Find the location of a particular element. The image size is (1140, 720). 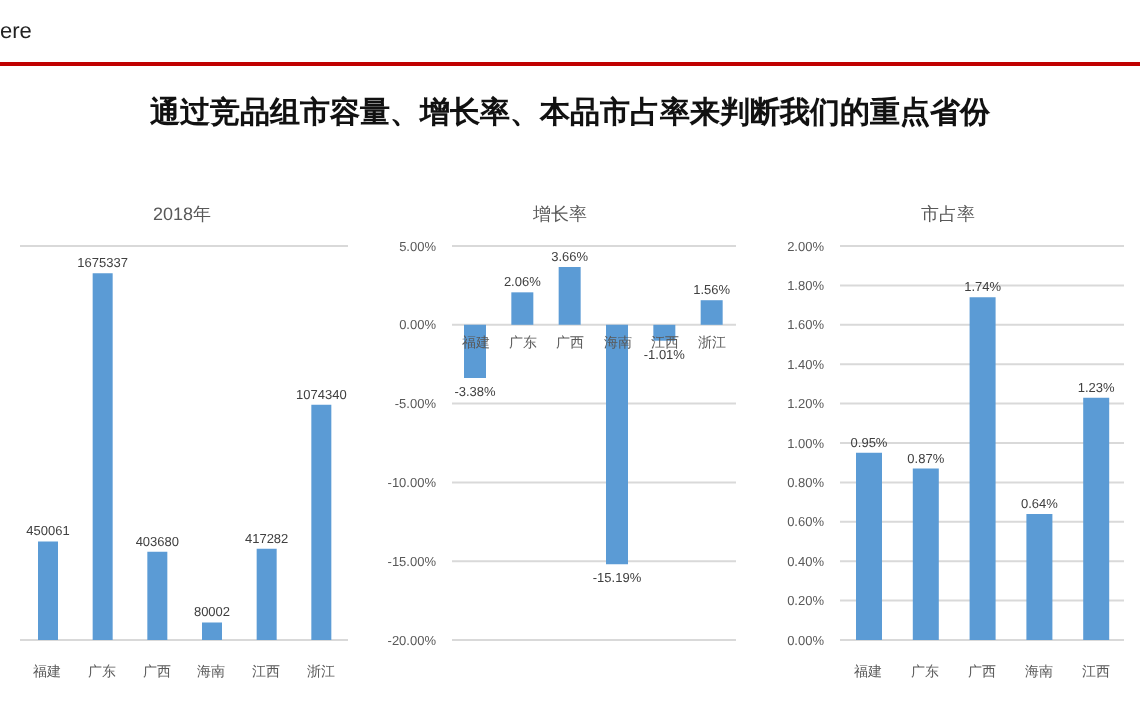

text: 通过竞品组市容量、增长率、本品市占率来判断我们的重点省份 is located at coordinates (570, 113).